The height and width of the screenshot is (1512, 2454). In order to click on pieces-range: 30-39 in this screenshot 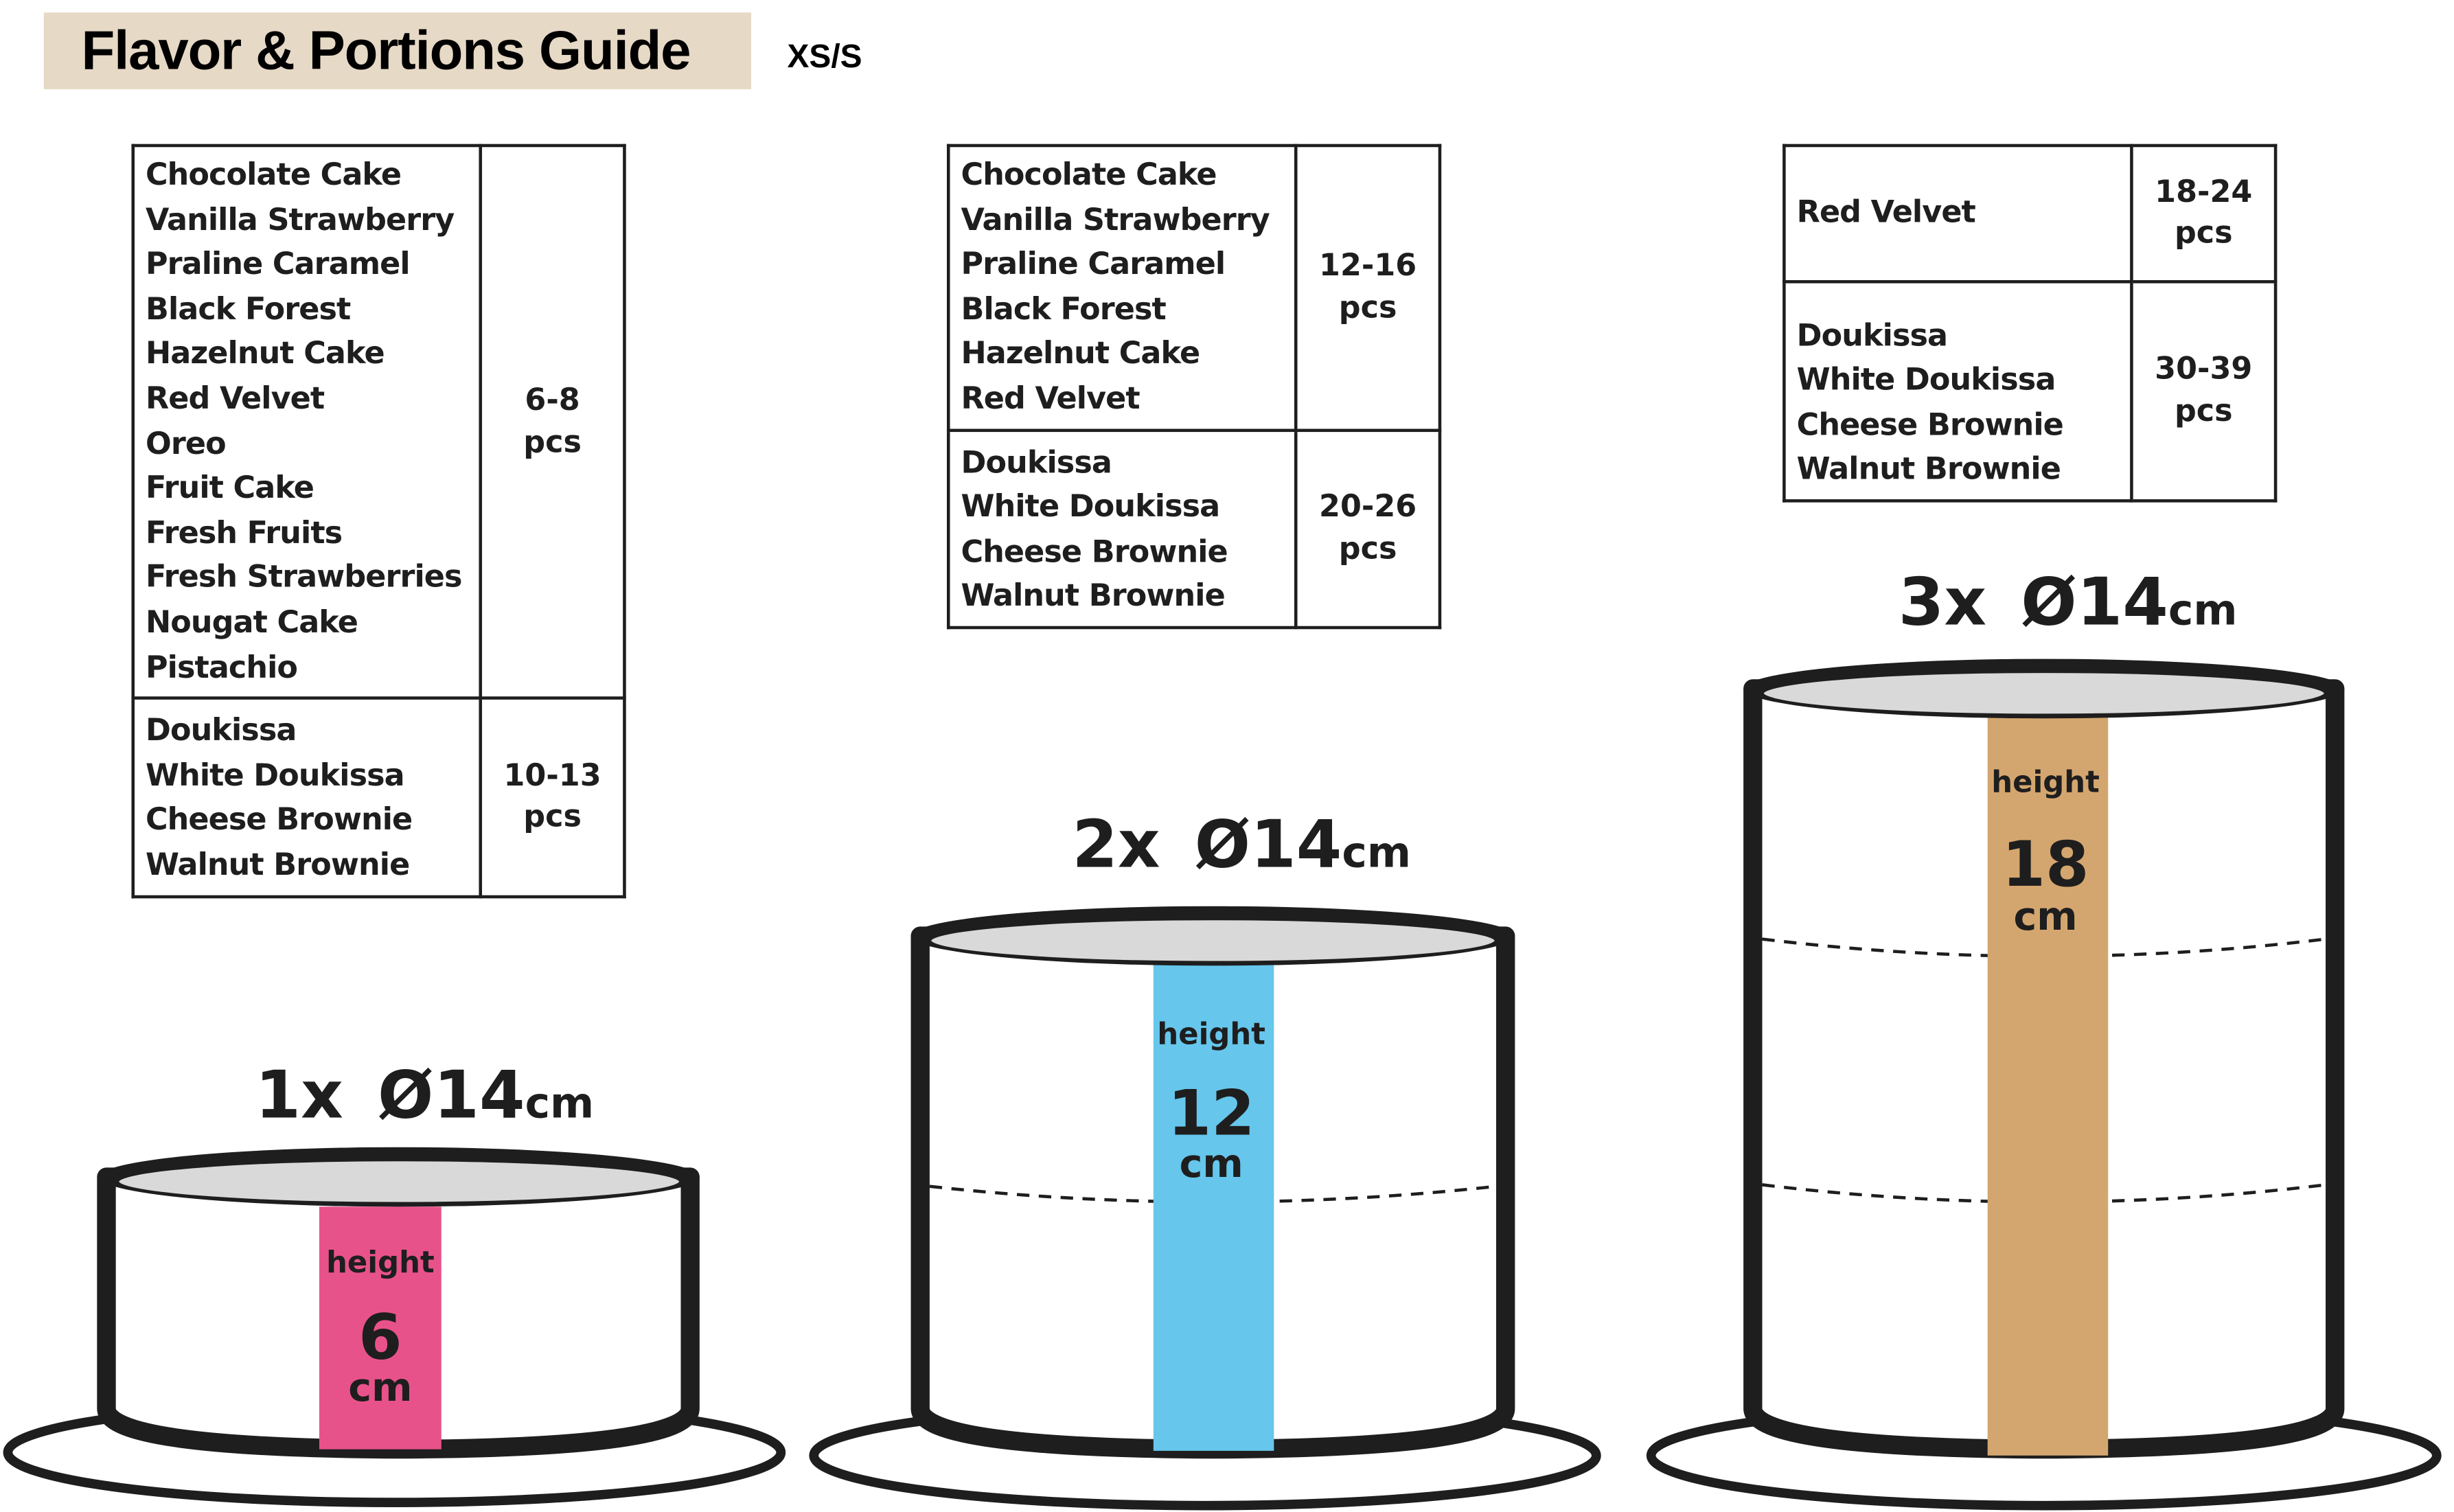, I will do `click(2204, 369)`.